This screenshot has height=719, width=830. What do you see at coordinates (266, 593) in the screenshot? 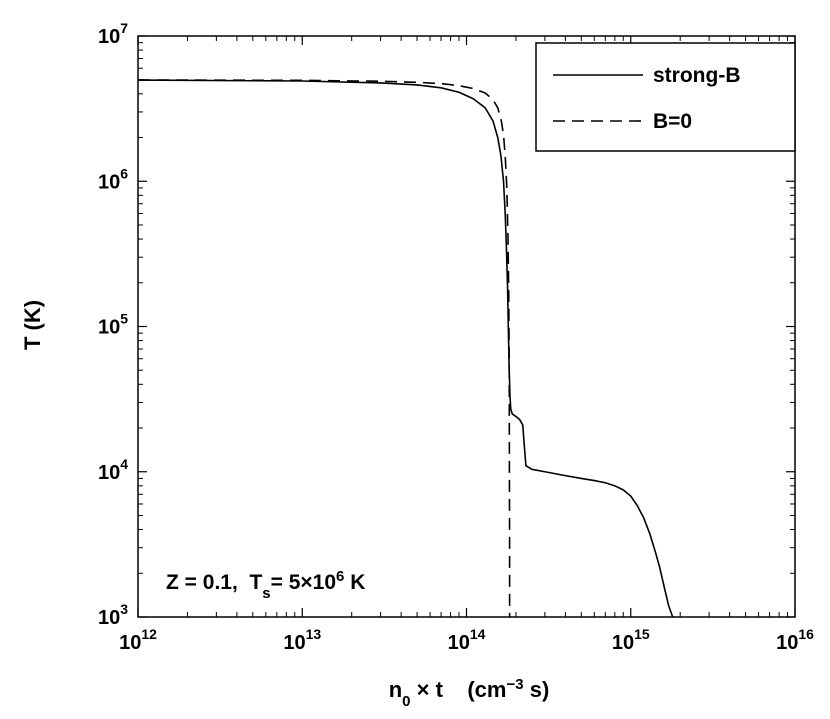
I see `annotation-sub: s` at bounding box center [266, 593].